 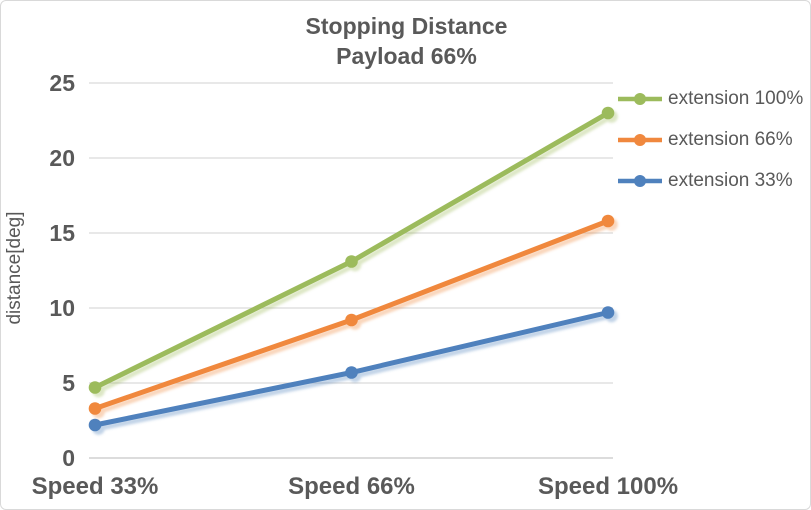 What do you see at coordinates (68, 458) in the screenshot?
I see `y-tick-label-0: 0` at bounding box center [68, 458].